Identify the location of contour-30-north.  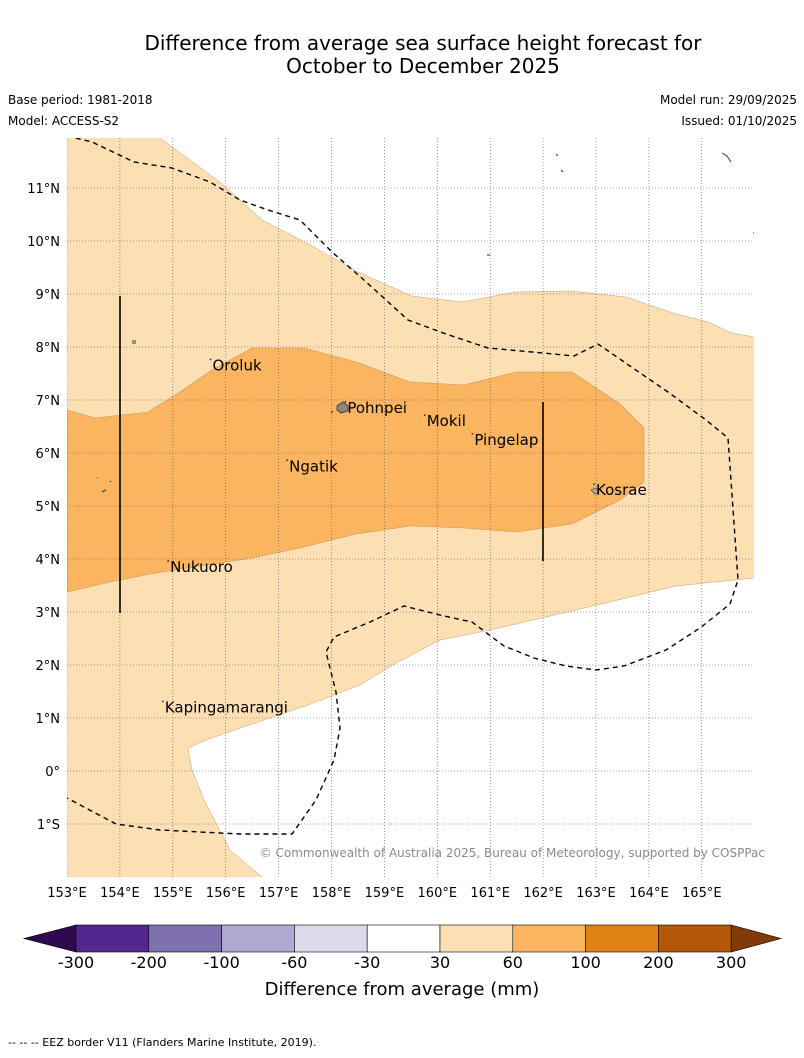
(456, 238).